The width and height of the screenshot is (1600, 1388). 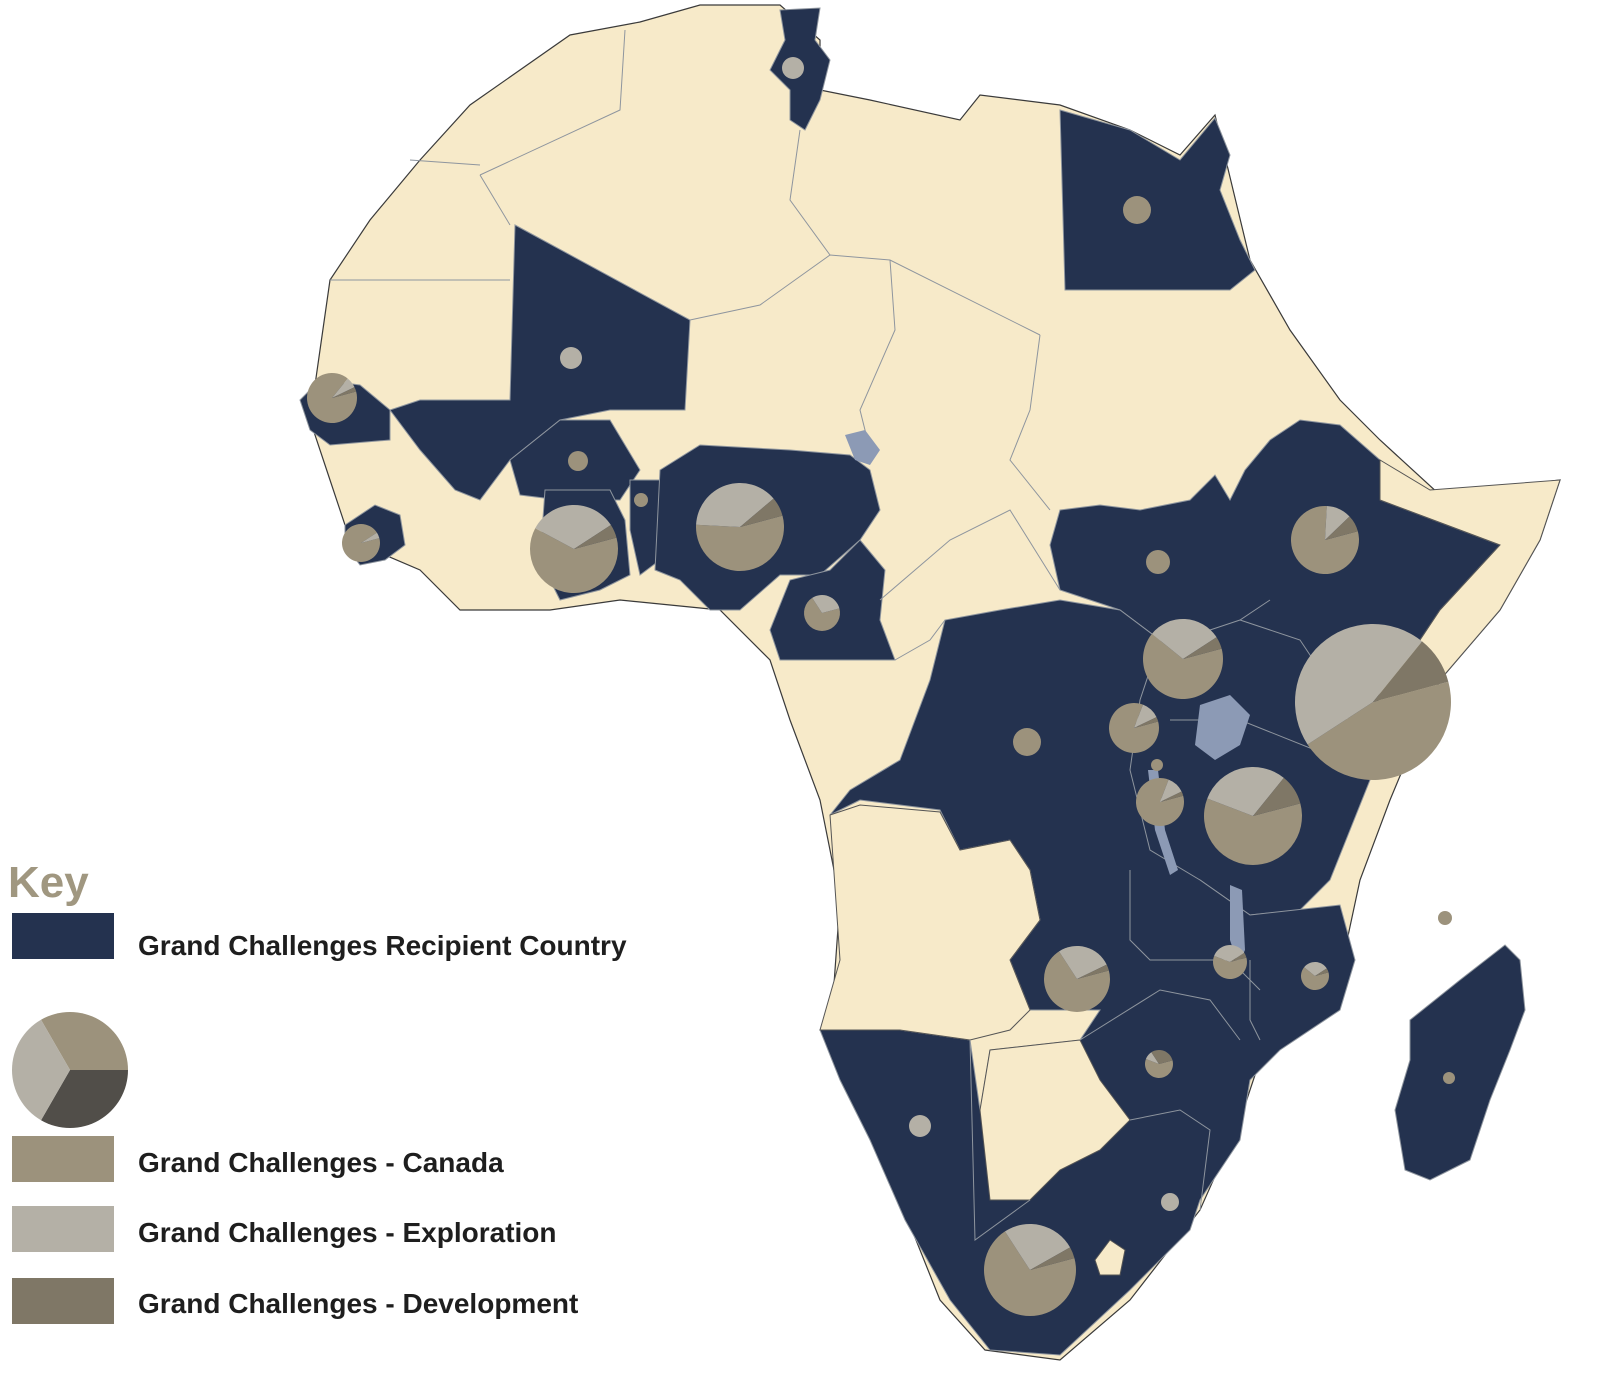 I want to click on pie-ethiopia, so click(x=1324, y=539).